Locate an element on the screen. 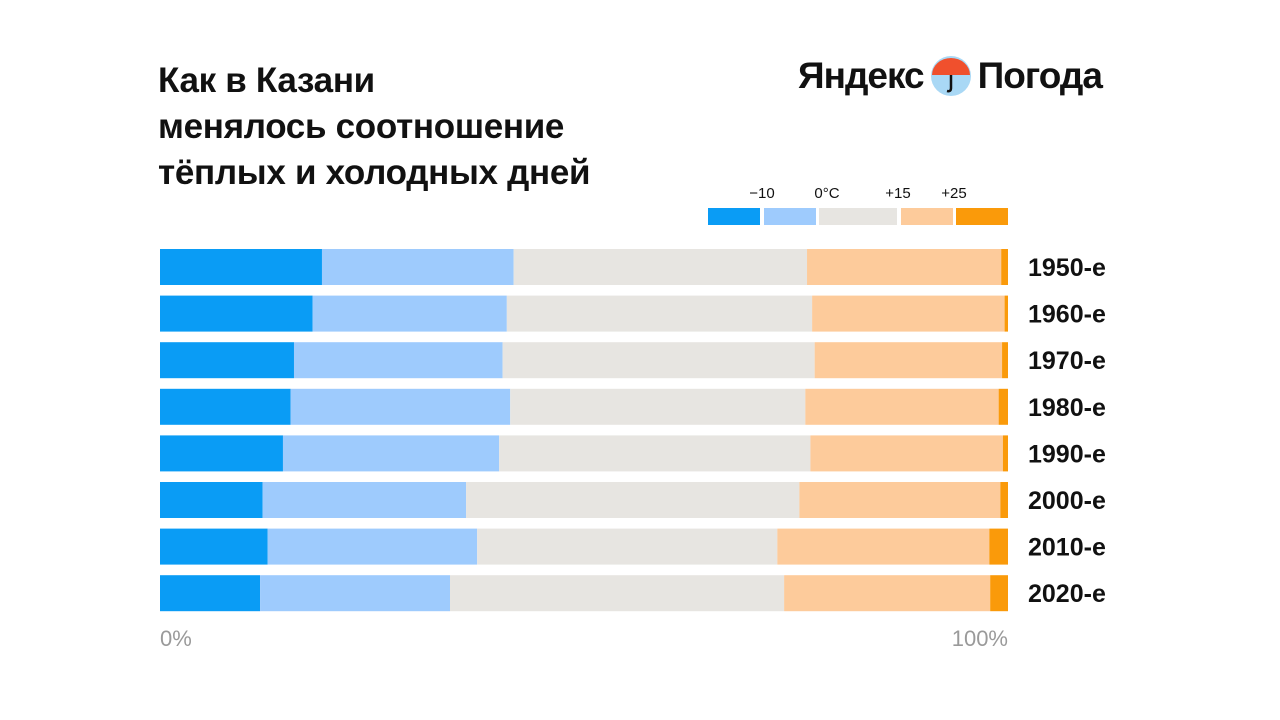 This screenshot has height=720, width=1280. category-label: 1980-е is located at coordinates (1067, 408).